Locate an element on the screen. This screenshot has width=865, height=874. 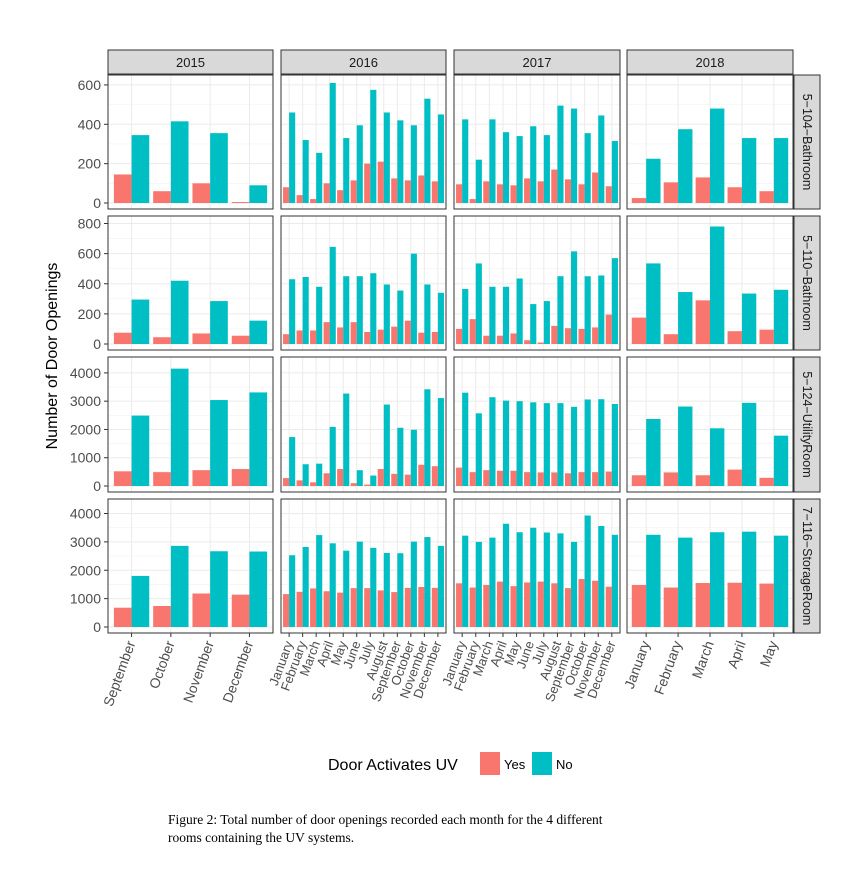
y-tick-label: 1000 is located at coordinates (85, 458).